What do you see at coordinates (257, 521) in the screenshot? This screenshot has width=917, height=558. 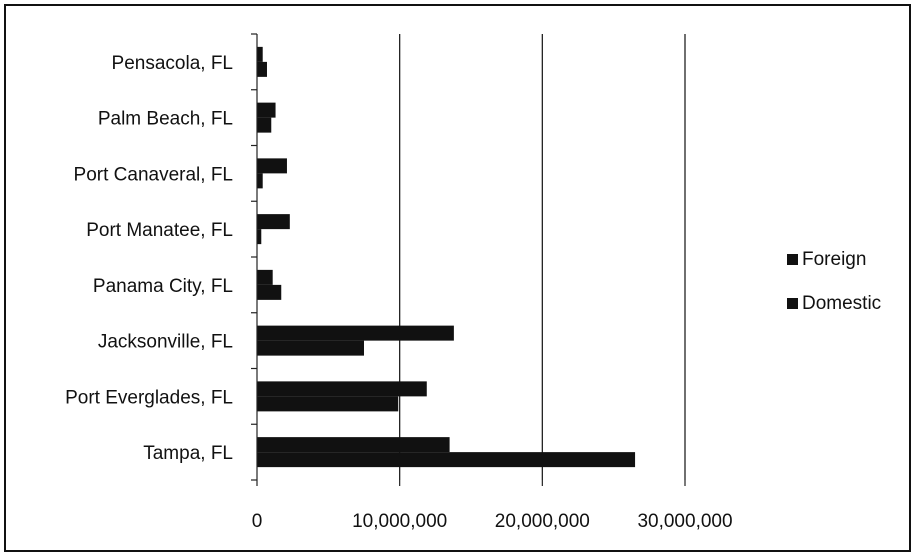 I see `x-tick-label: 0` at bounding box center [257, 521].